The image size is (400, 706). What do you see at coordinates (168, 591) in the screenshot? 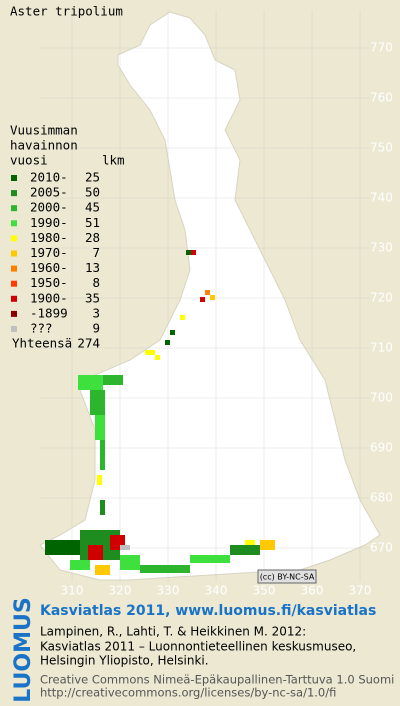
I see `east-label: 330` at bounding box center [168, 591].